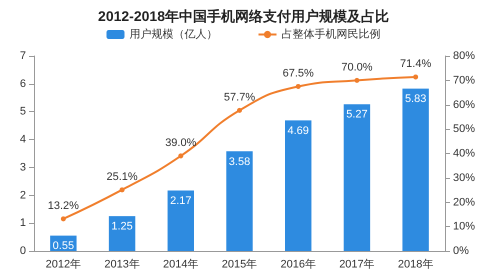 The height and width of the screenshot is (277, 487). Describe the element at coordinates (23, 167) in the screenshot. I see `y-tick-label: 3` at that location.